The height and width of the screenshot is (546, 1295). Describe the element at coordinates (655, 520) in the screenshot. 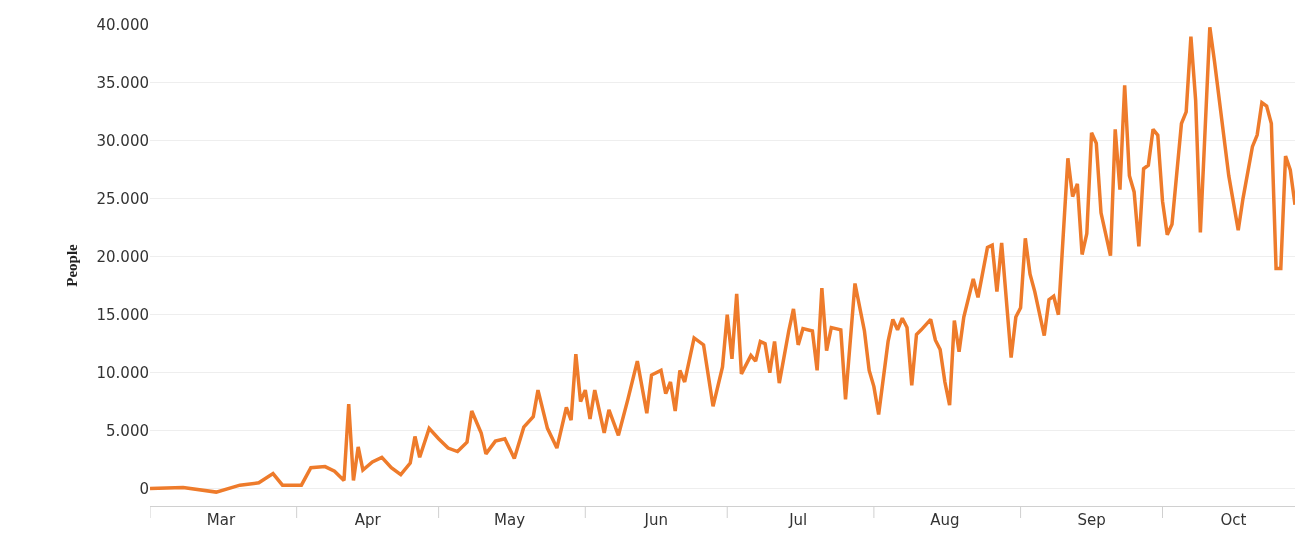

I see `x-tick-label: Jun` at that location.